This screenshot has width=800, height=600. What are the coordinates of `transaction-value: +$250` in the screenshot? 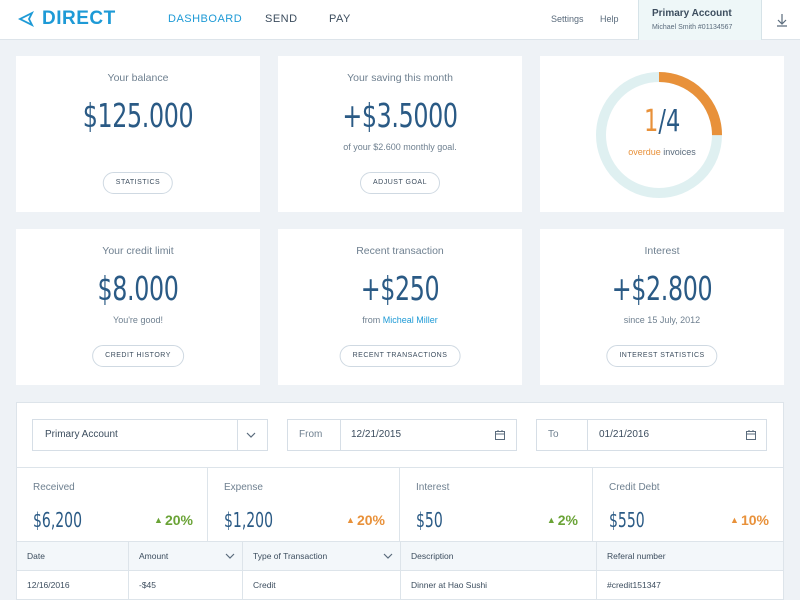 It's located at (400, 288).